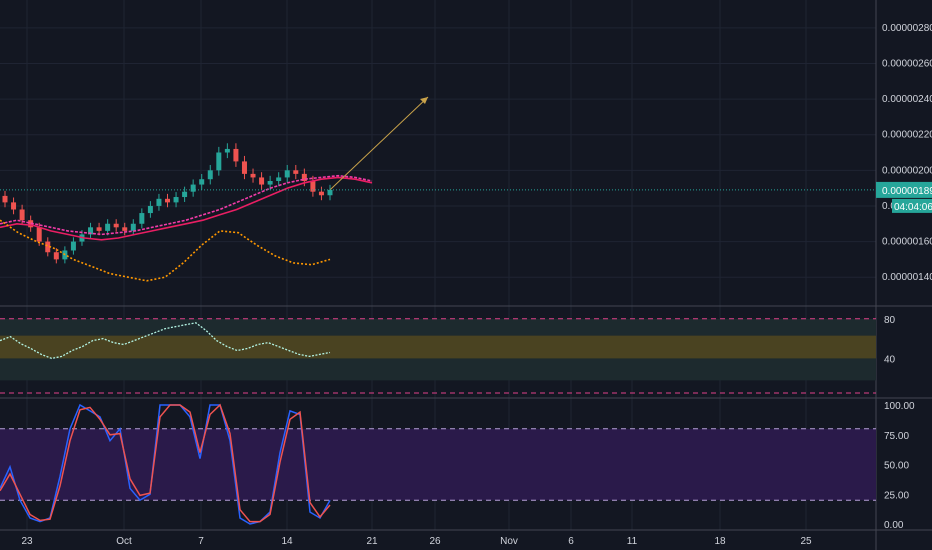 The image size is (932, 550). I want to click on stoch-tick-label: 75.00, so click(896, 436).